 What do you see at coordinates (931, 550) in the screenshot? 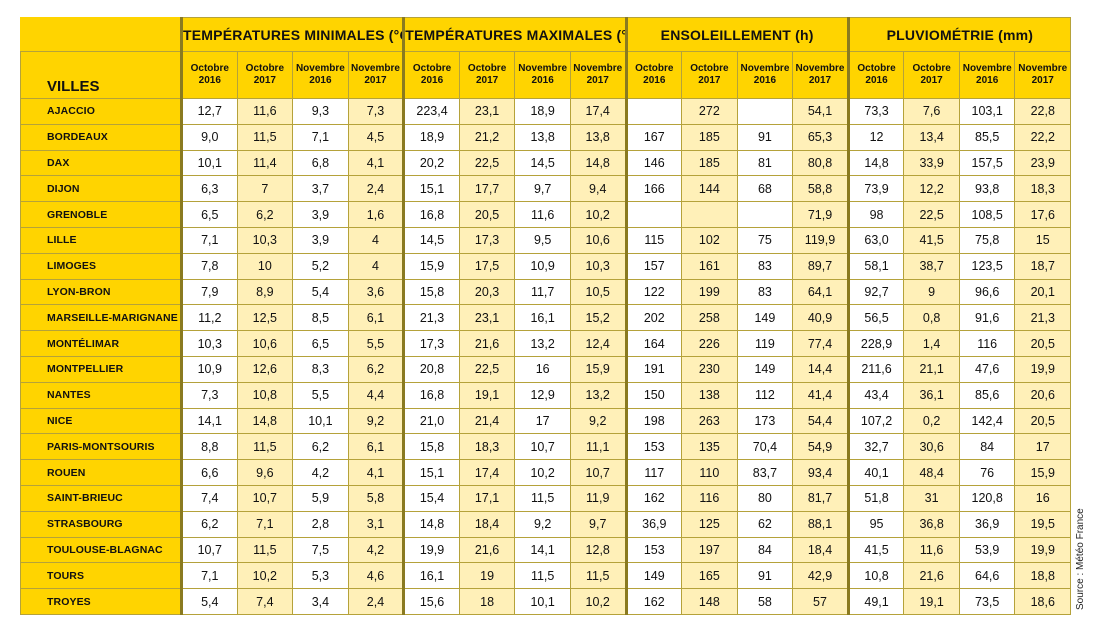
I see `data-cell: 11,6` at bounding box center [931, 550].